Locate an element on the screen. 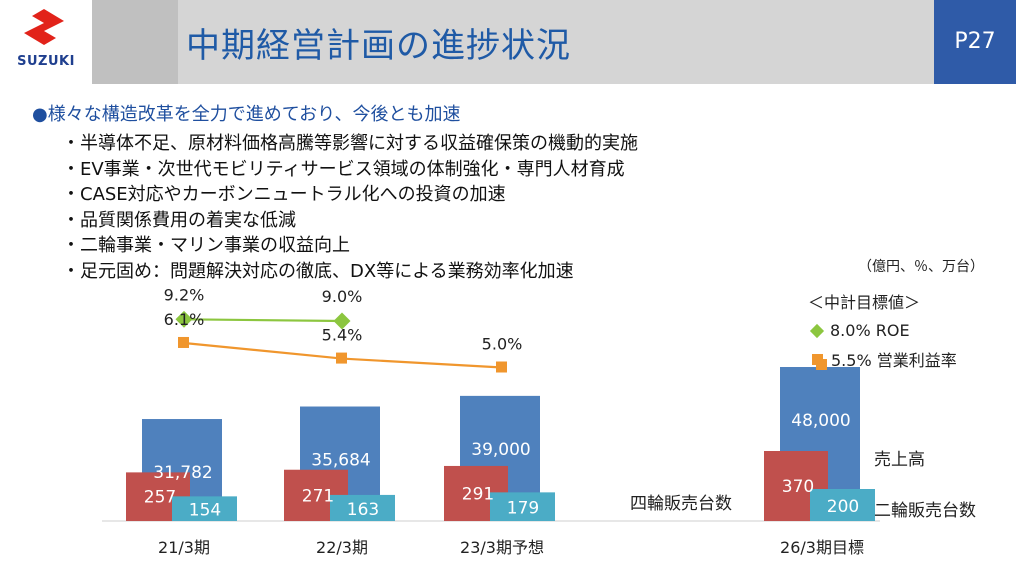  bullet-item: ・品質関係費用の着実な低減 is located at coordinates (179, 220).